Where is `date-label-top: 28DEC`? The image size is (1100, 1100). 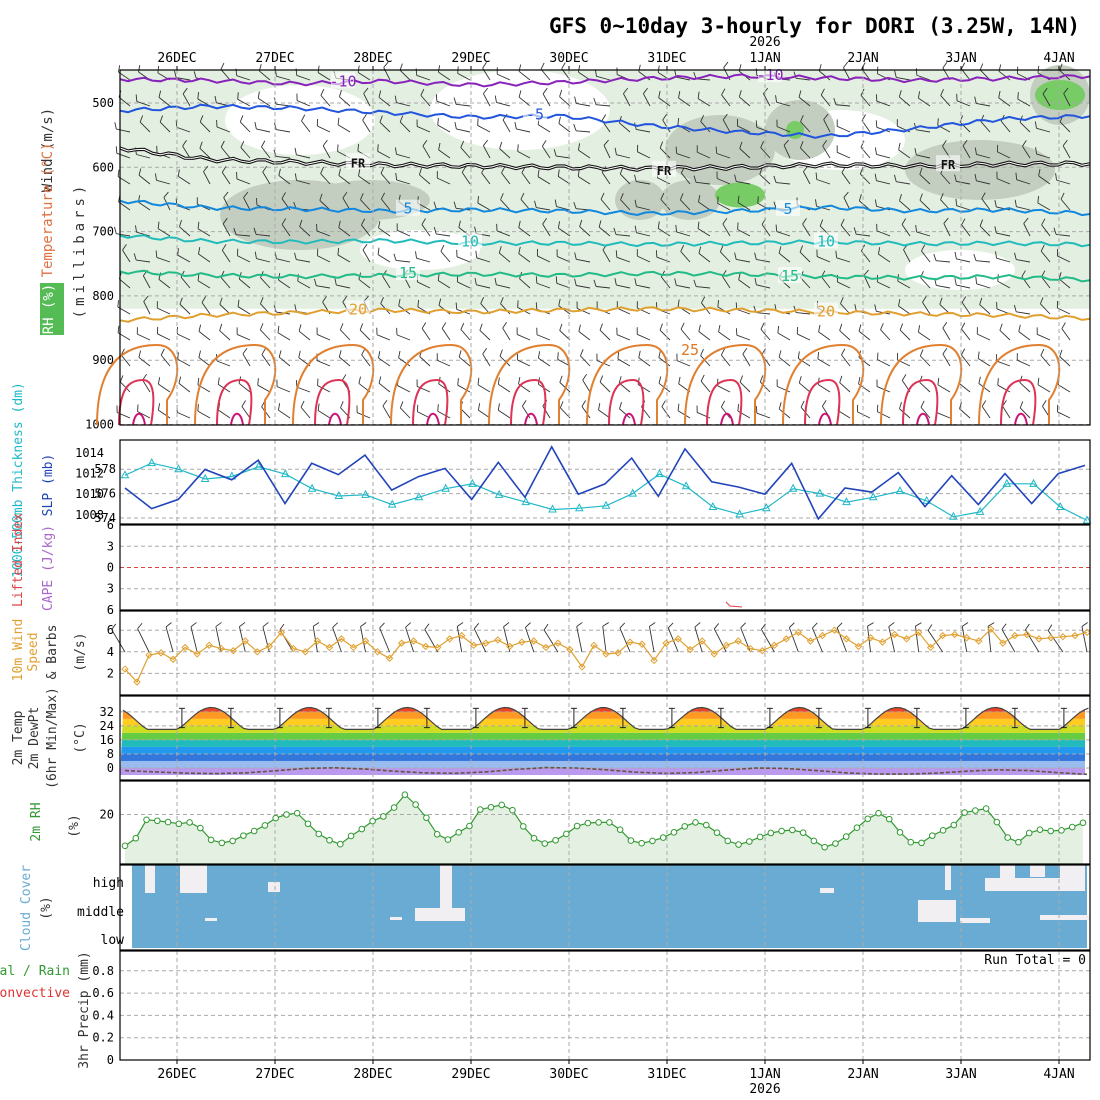
date-label-top: 28DEC is located at coordinates (372, 58).